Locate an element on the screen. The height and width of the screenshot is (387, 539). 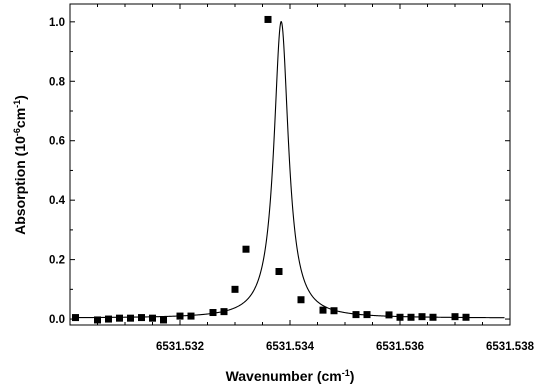
x-tick-label: 6531.538 is located at coordinates (510, 347).